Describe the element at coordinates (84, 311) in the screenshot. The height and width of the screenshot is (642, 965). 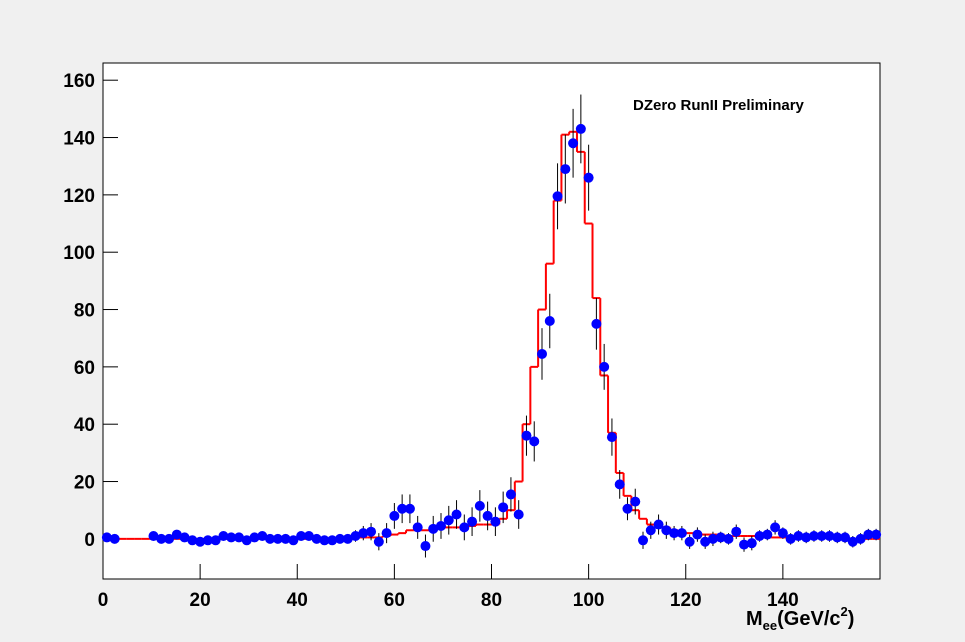
I see `y-tick-label: 80` at that location.